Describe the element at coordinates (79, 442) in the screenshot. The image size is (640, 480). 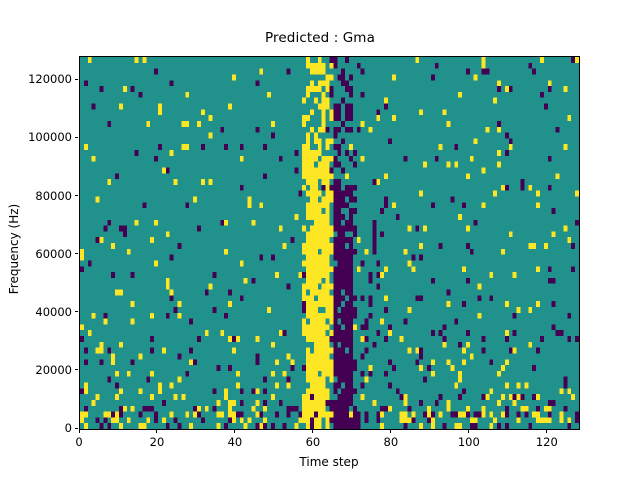
I see `x-tick-label: 0` at that location.